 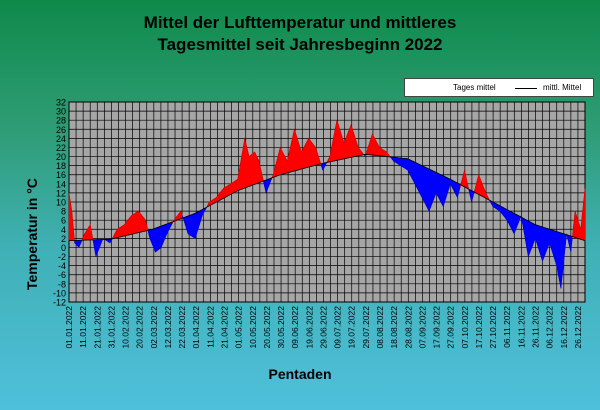 What do you see at coordinates (62, 284) in the screenshot?
I see `y-tick-label: -8` at bounding box center [62, 284].